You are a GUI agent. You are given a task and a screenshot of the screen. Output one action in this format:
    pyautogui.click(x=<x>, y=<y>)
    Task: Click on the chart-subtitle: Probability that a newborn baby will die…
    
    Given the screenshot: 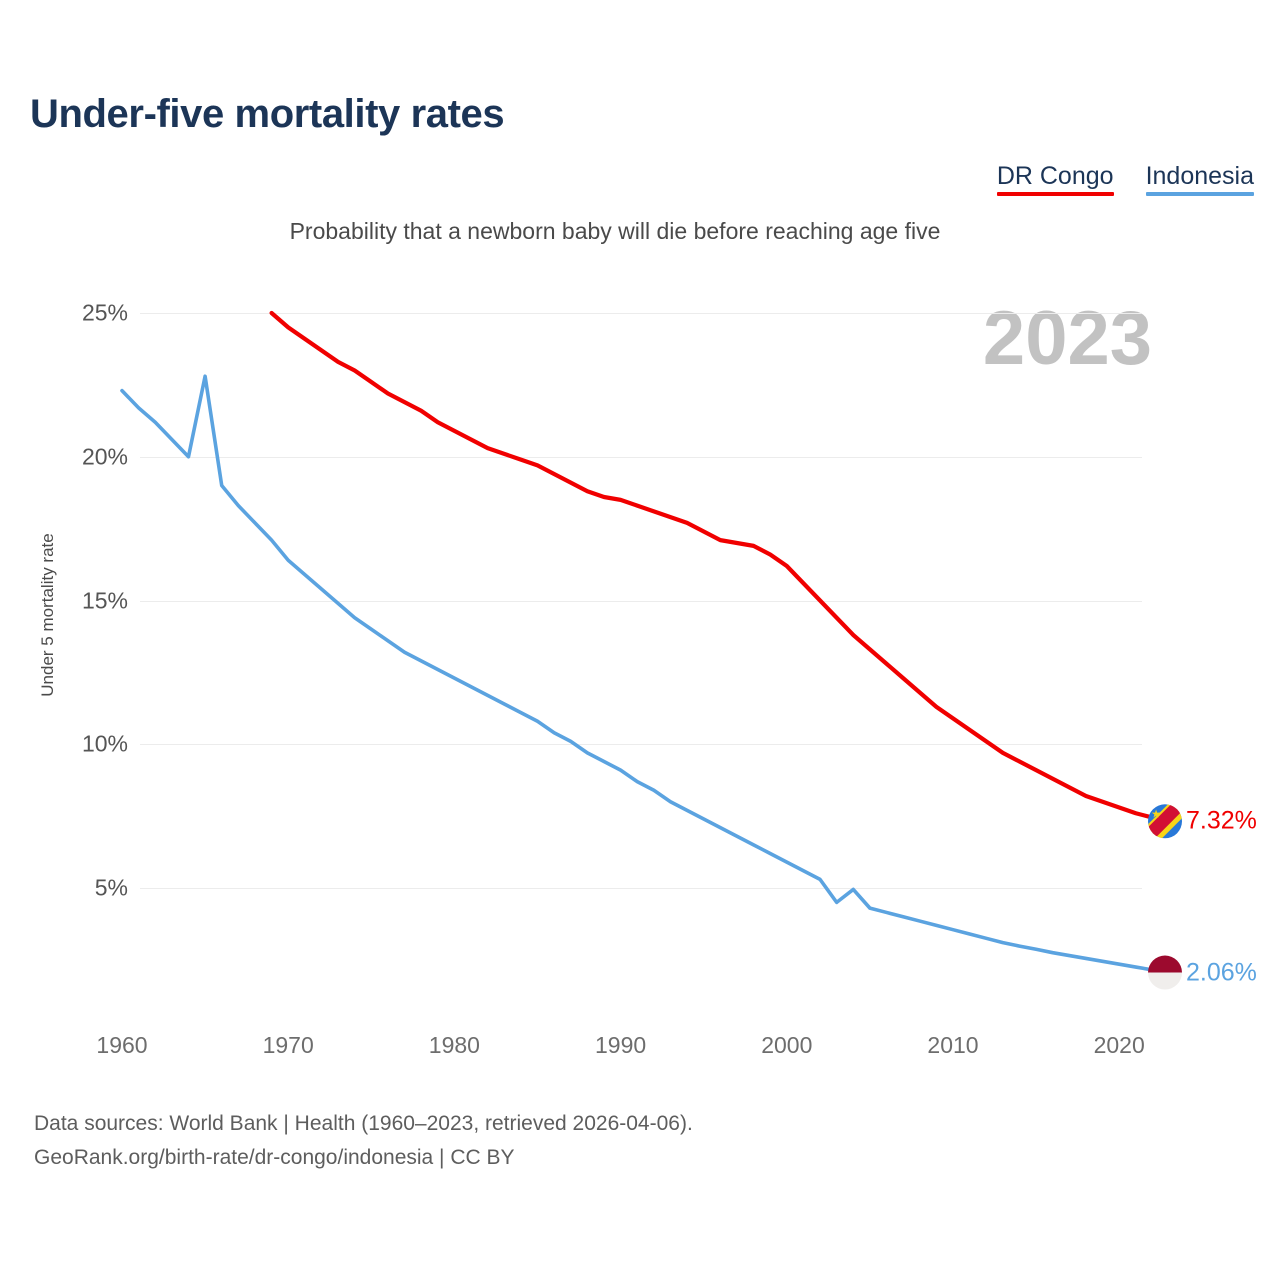 What is the action you would take?
    pyautogui.click(x=615, y=231)
    